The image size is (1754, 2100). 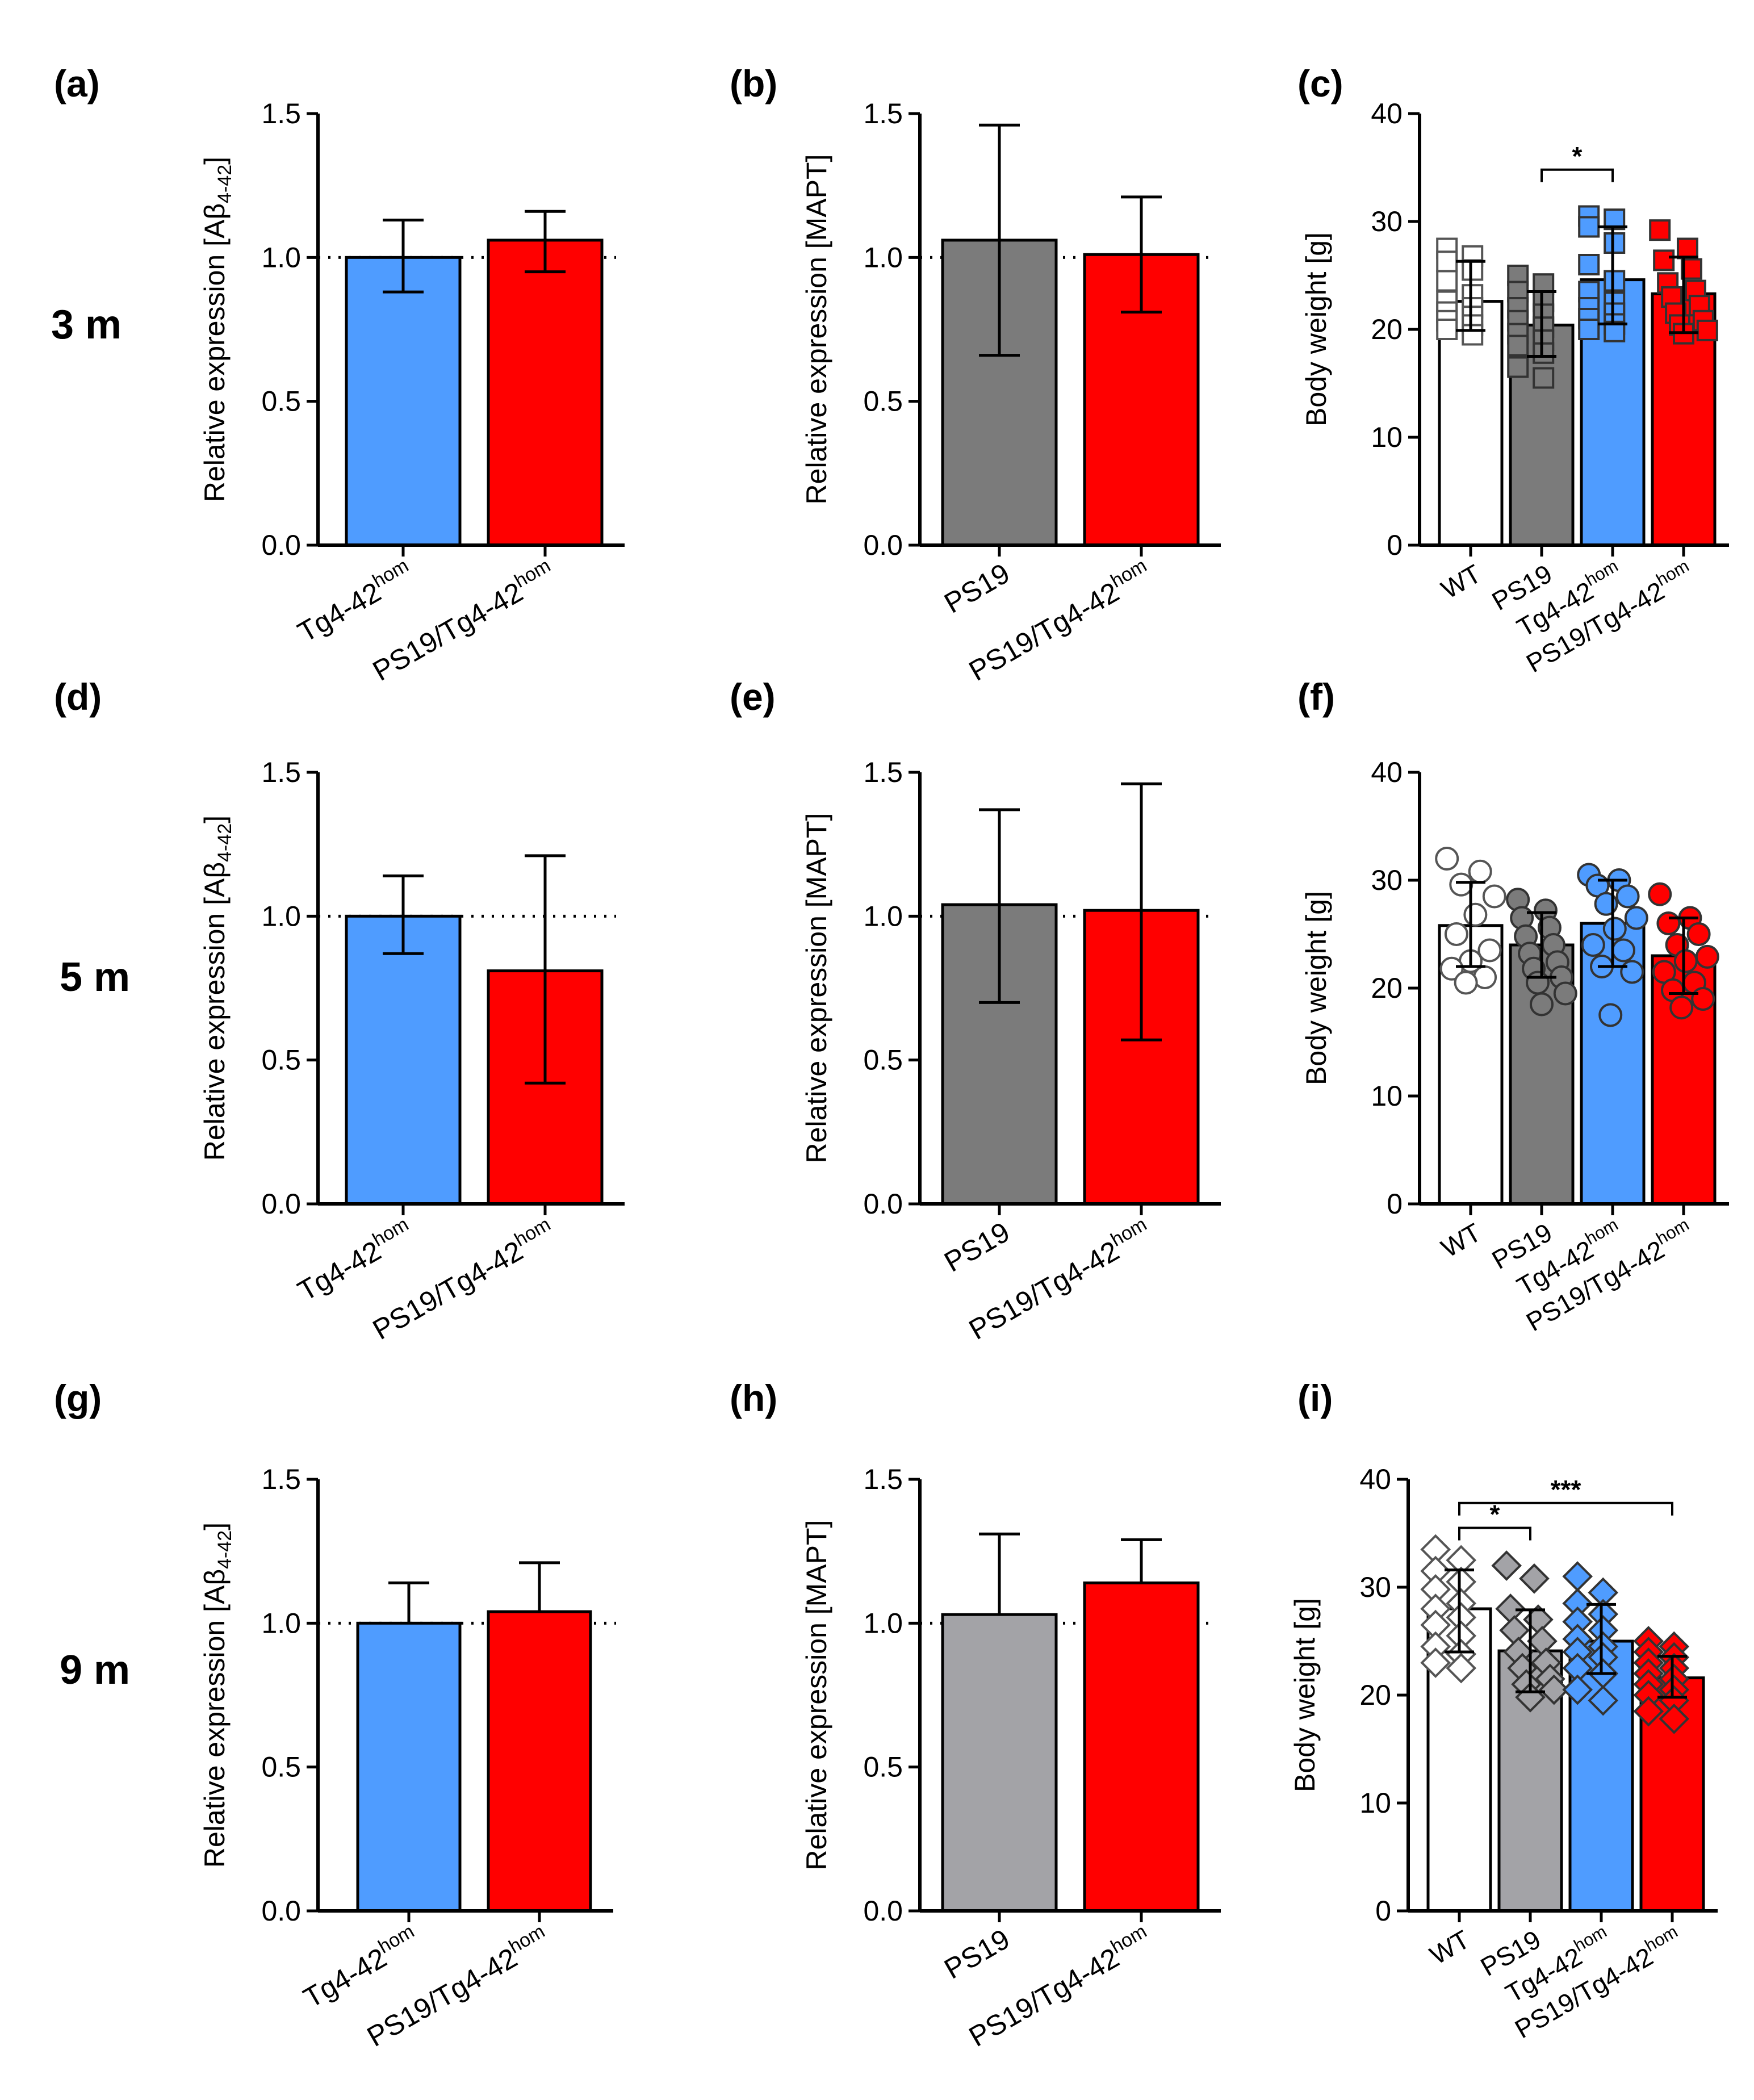 What do you see at coordinates (78, 697) in the screenshot?
I see `panel-label: (d)` at bounding box center [78, 697].